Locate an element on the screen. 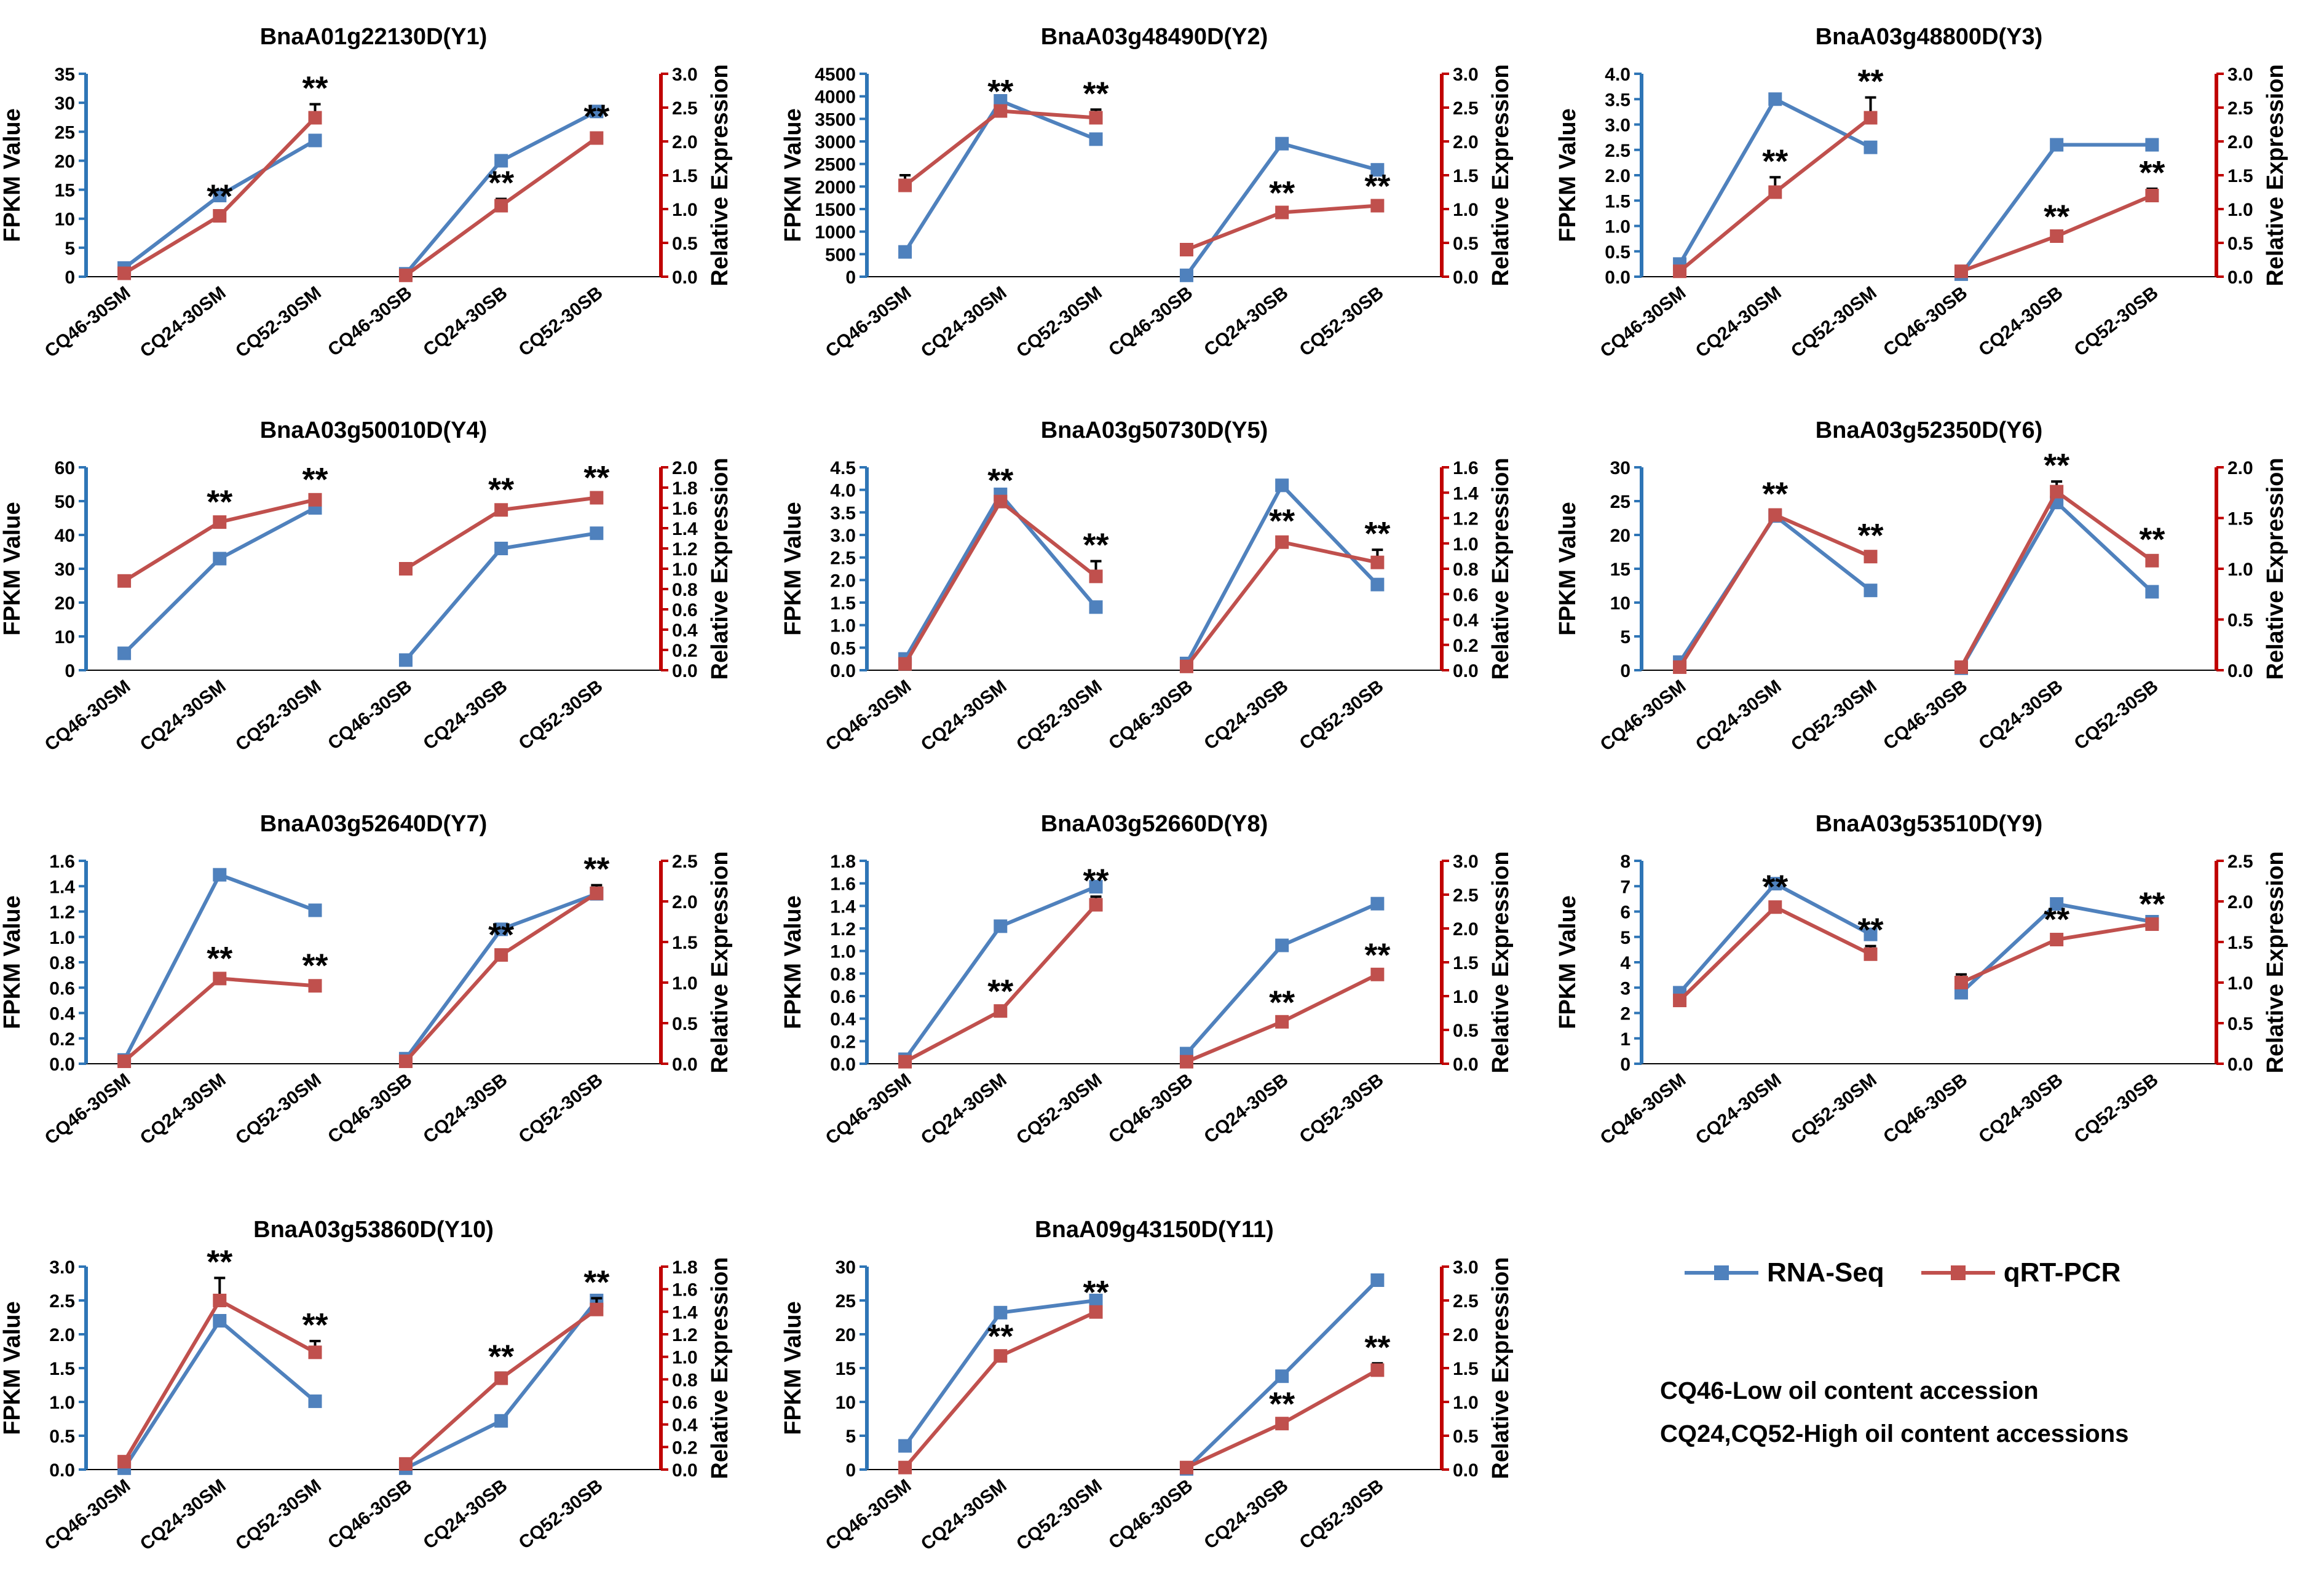  right-tick-label: 0.6 is located at coordinates (1466, 595).